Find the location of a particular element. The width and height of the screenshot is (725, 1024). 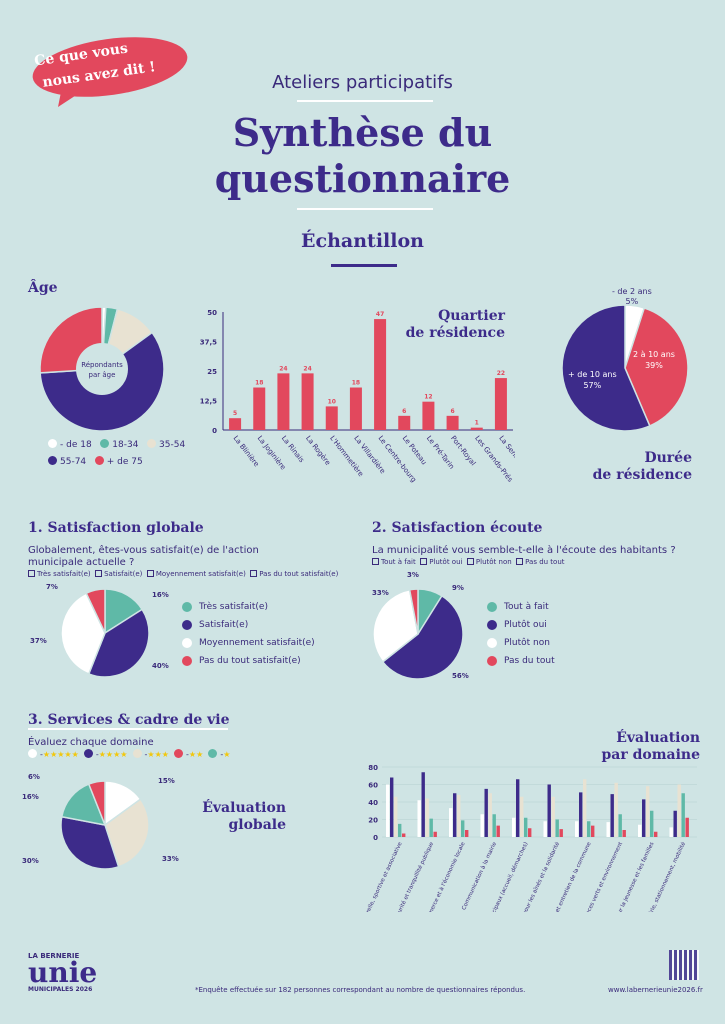

duree-gt10-text: + de 10 ans is located at coordinates (592, 374).